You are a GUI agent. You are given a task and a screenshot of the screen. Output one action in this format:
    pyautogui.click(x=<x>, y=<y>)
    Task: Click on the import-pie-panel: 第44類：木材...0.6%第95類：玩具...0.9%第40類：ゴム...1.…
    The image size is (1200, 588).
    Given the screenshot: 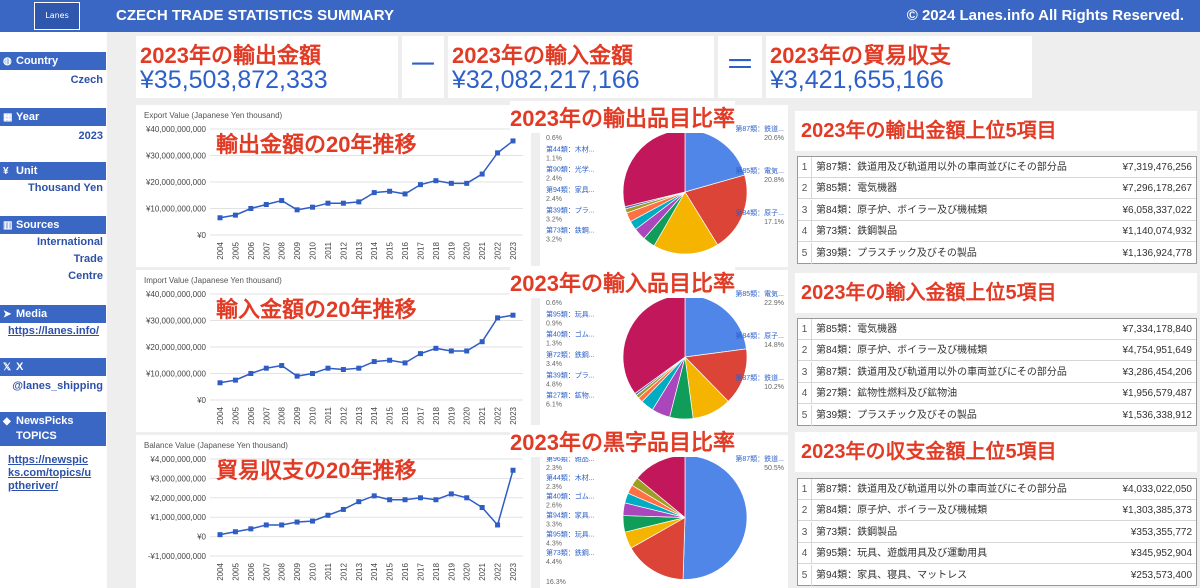 What is the action you would take?
    pyautogui.click(x=649, y=349)
    